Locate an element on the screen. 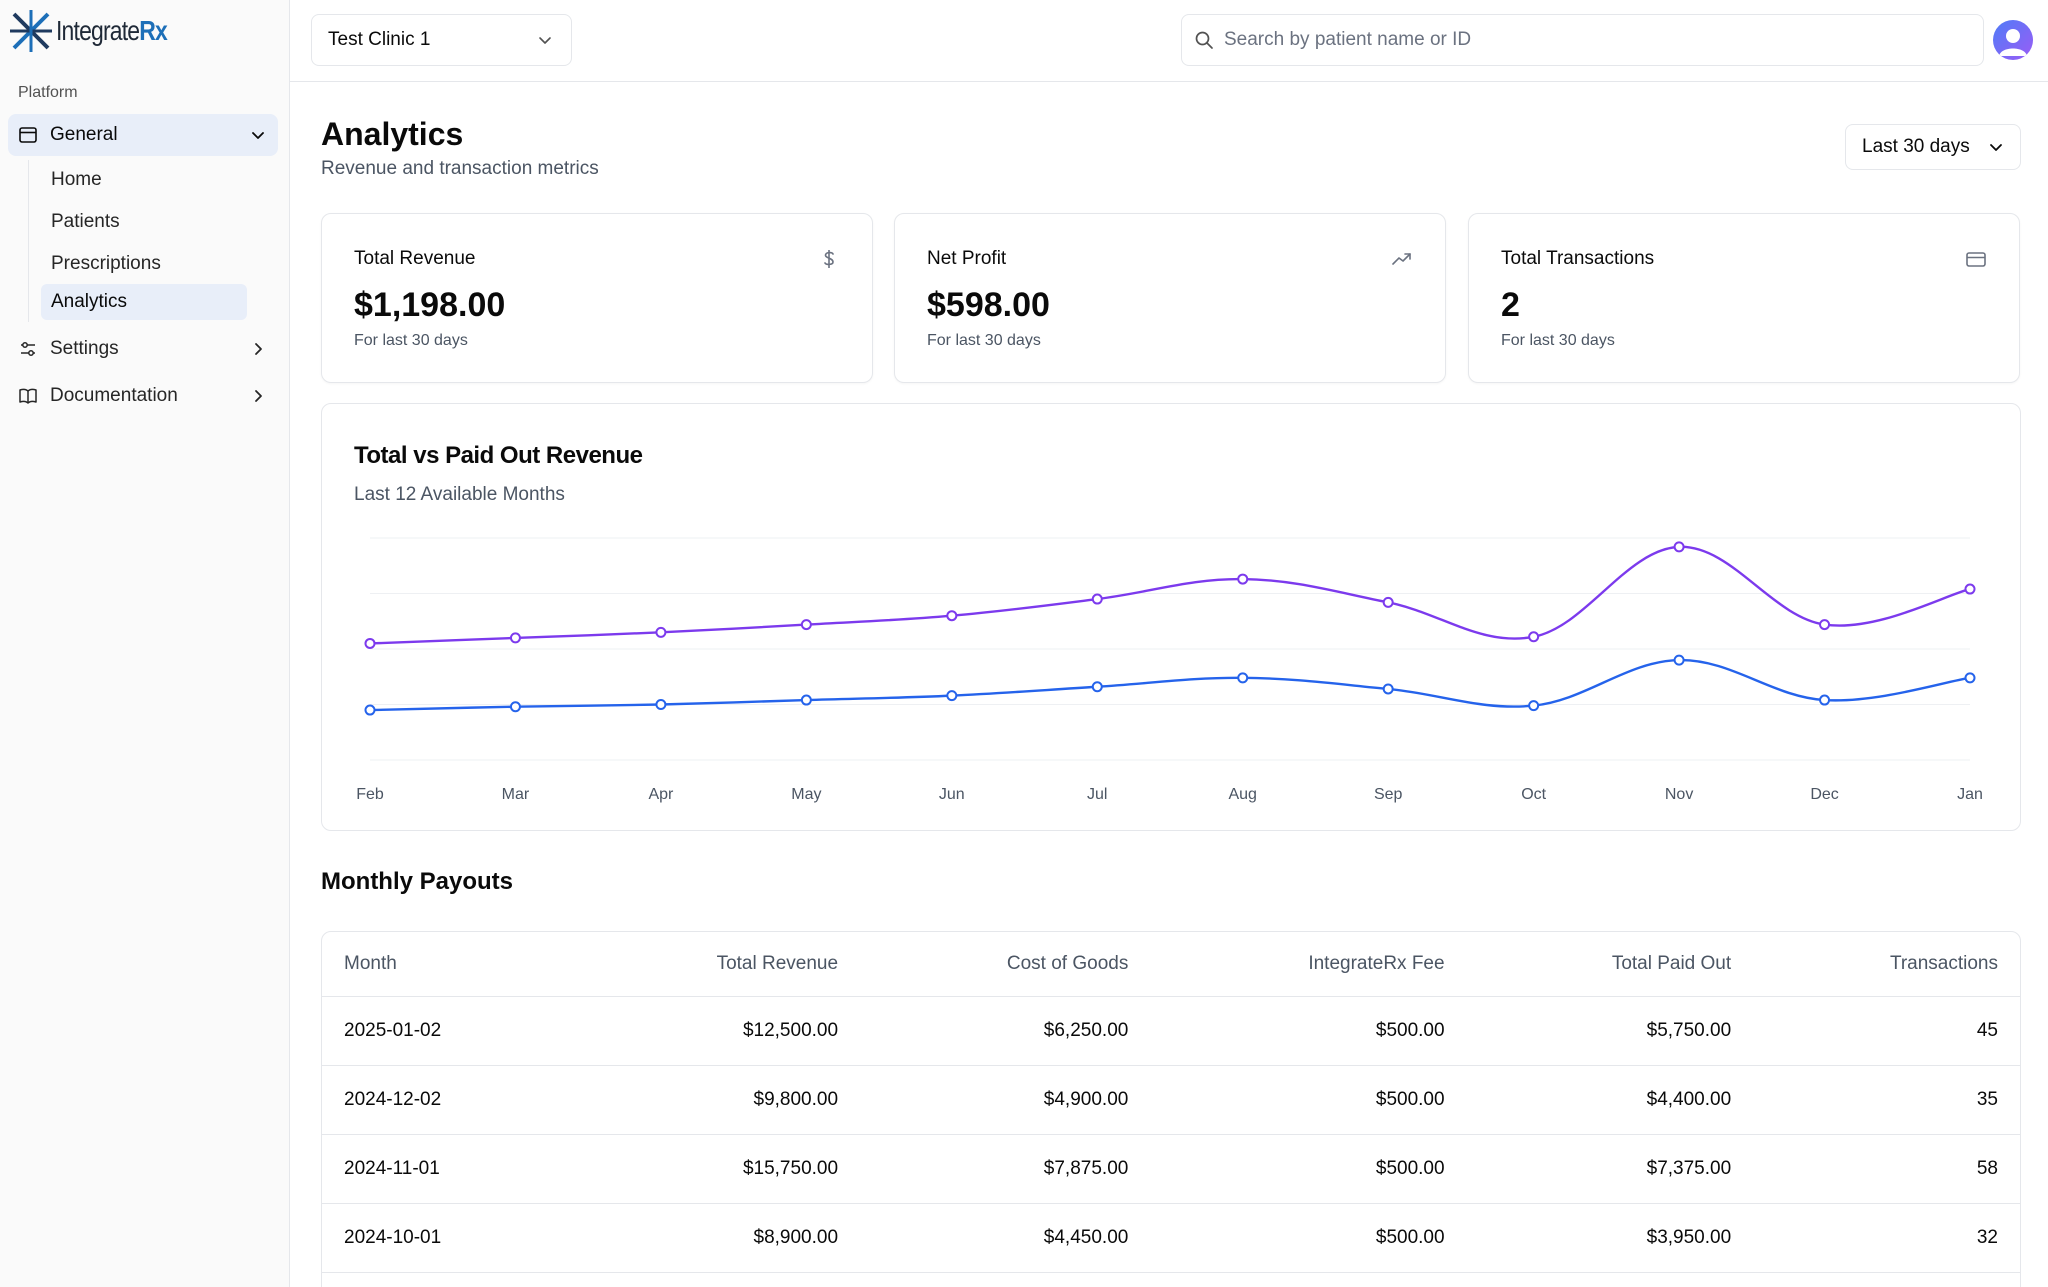 The height and width of the screenshot is (1287, 2048). section-label-platform: Platform is located at coordinates (48, 92).